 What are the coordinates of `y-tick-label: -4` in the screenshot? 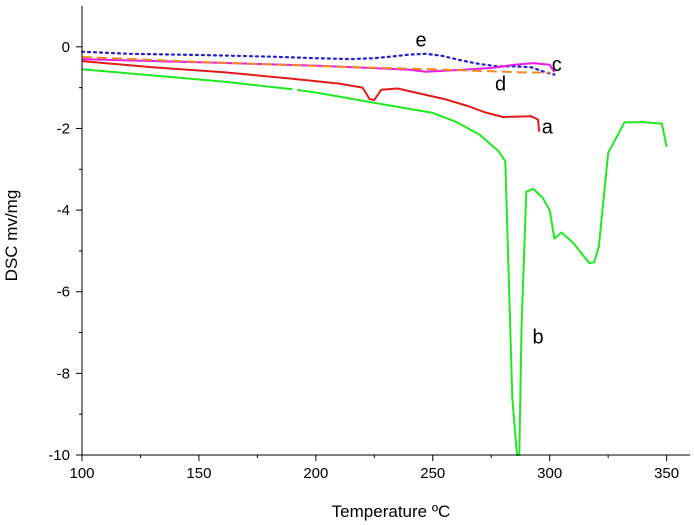 It's located at (63, 210).